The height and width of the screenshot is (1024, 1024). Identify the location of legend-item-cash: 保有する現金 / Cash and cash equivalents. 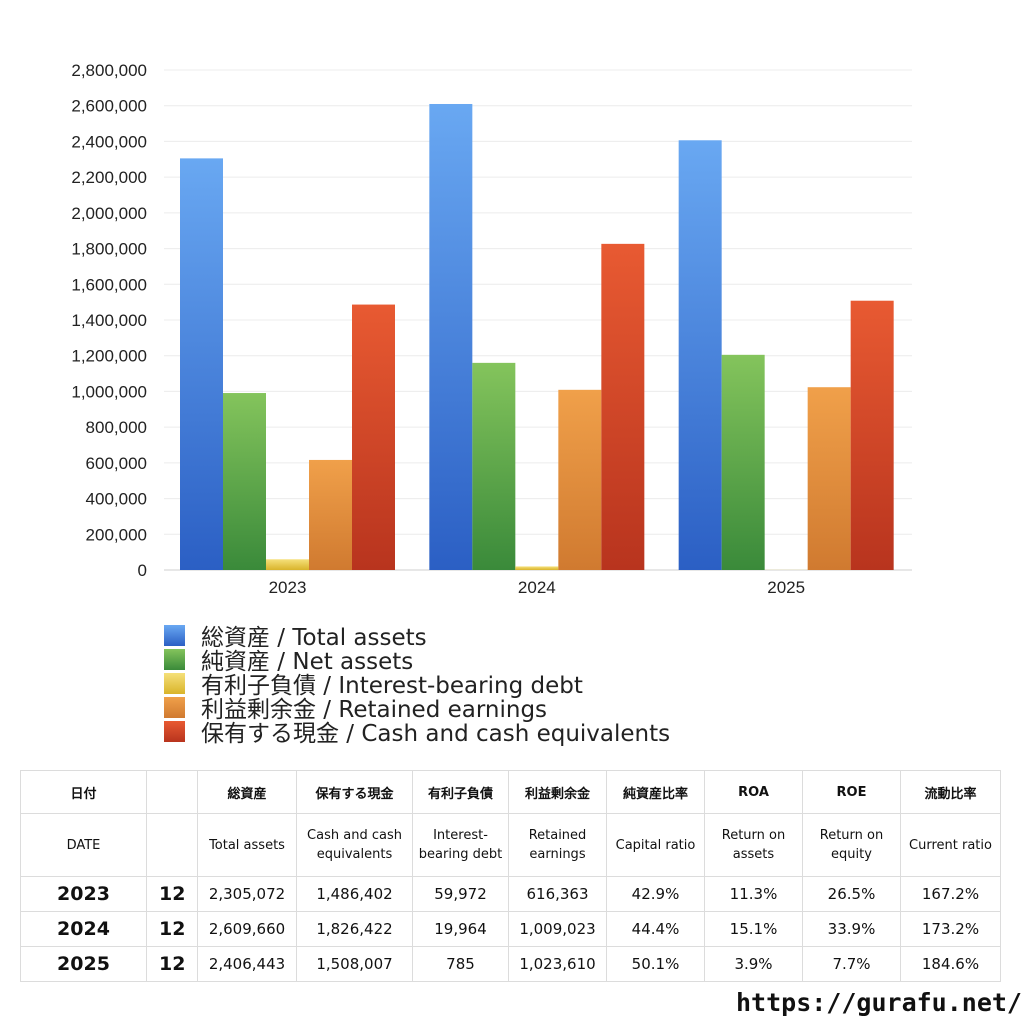
(417, 733).